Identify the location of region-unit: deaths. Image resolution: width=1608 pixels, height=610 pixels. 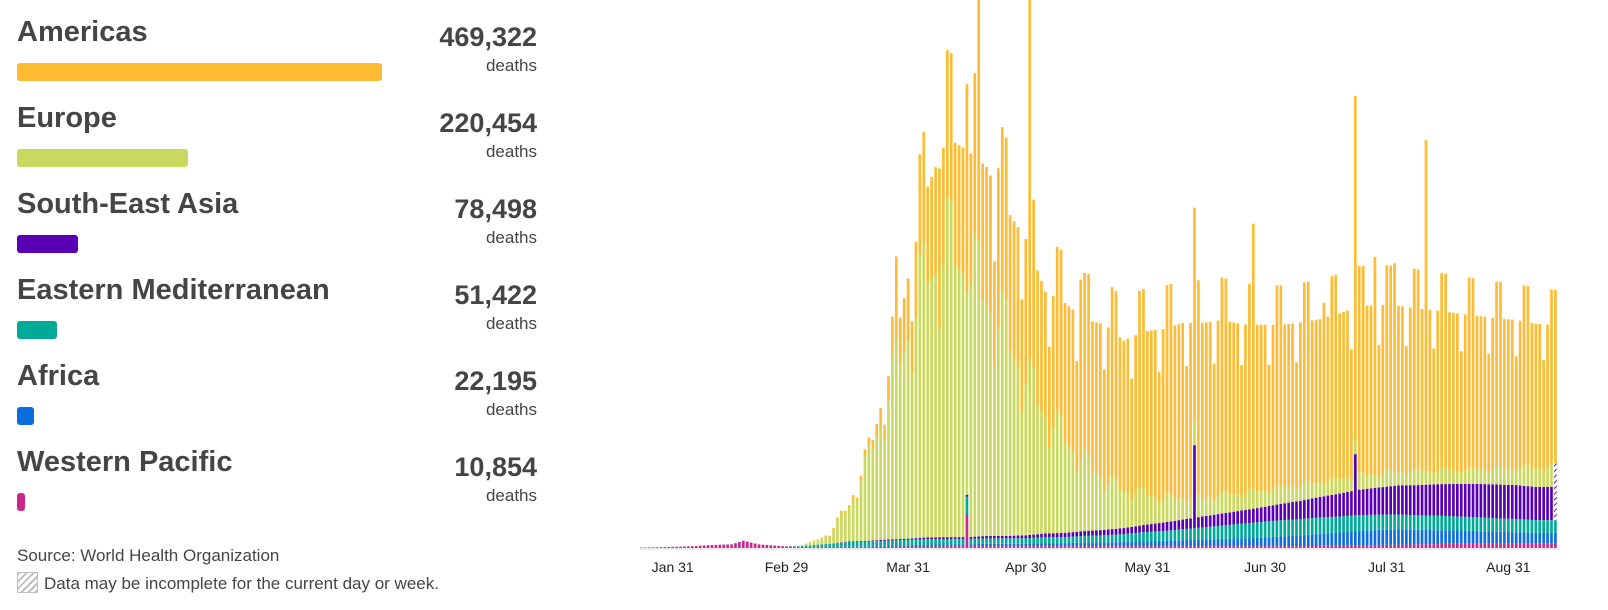
(511, 495).